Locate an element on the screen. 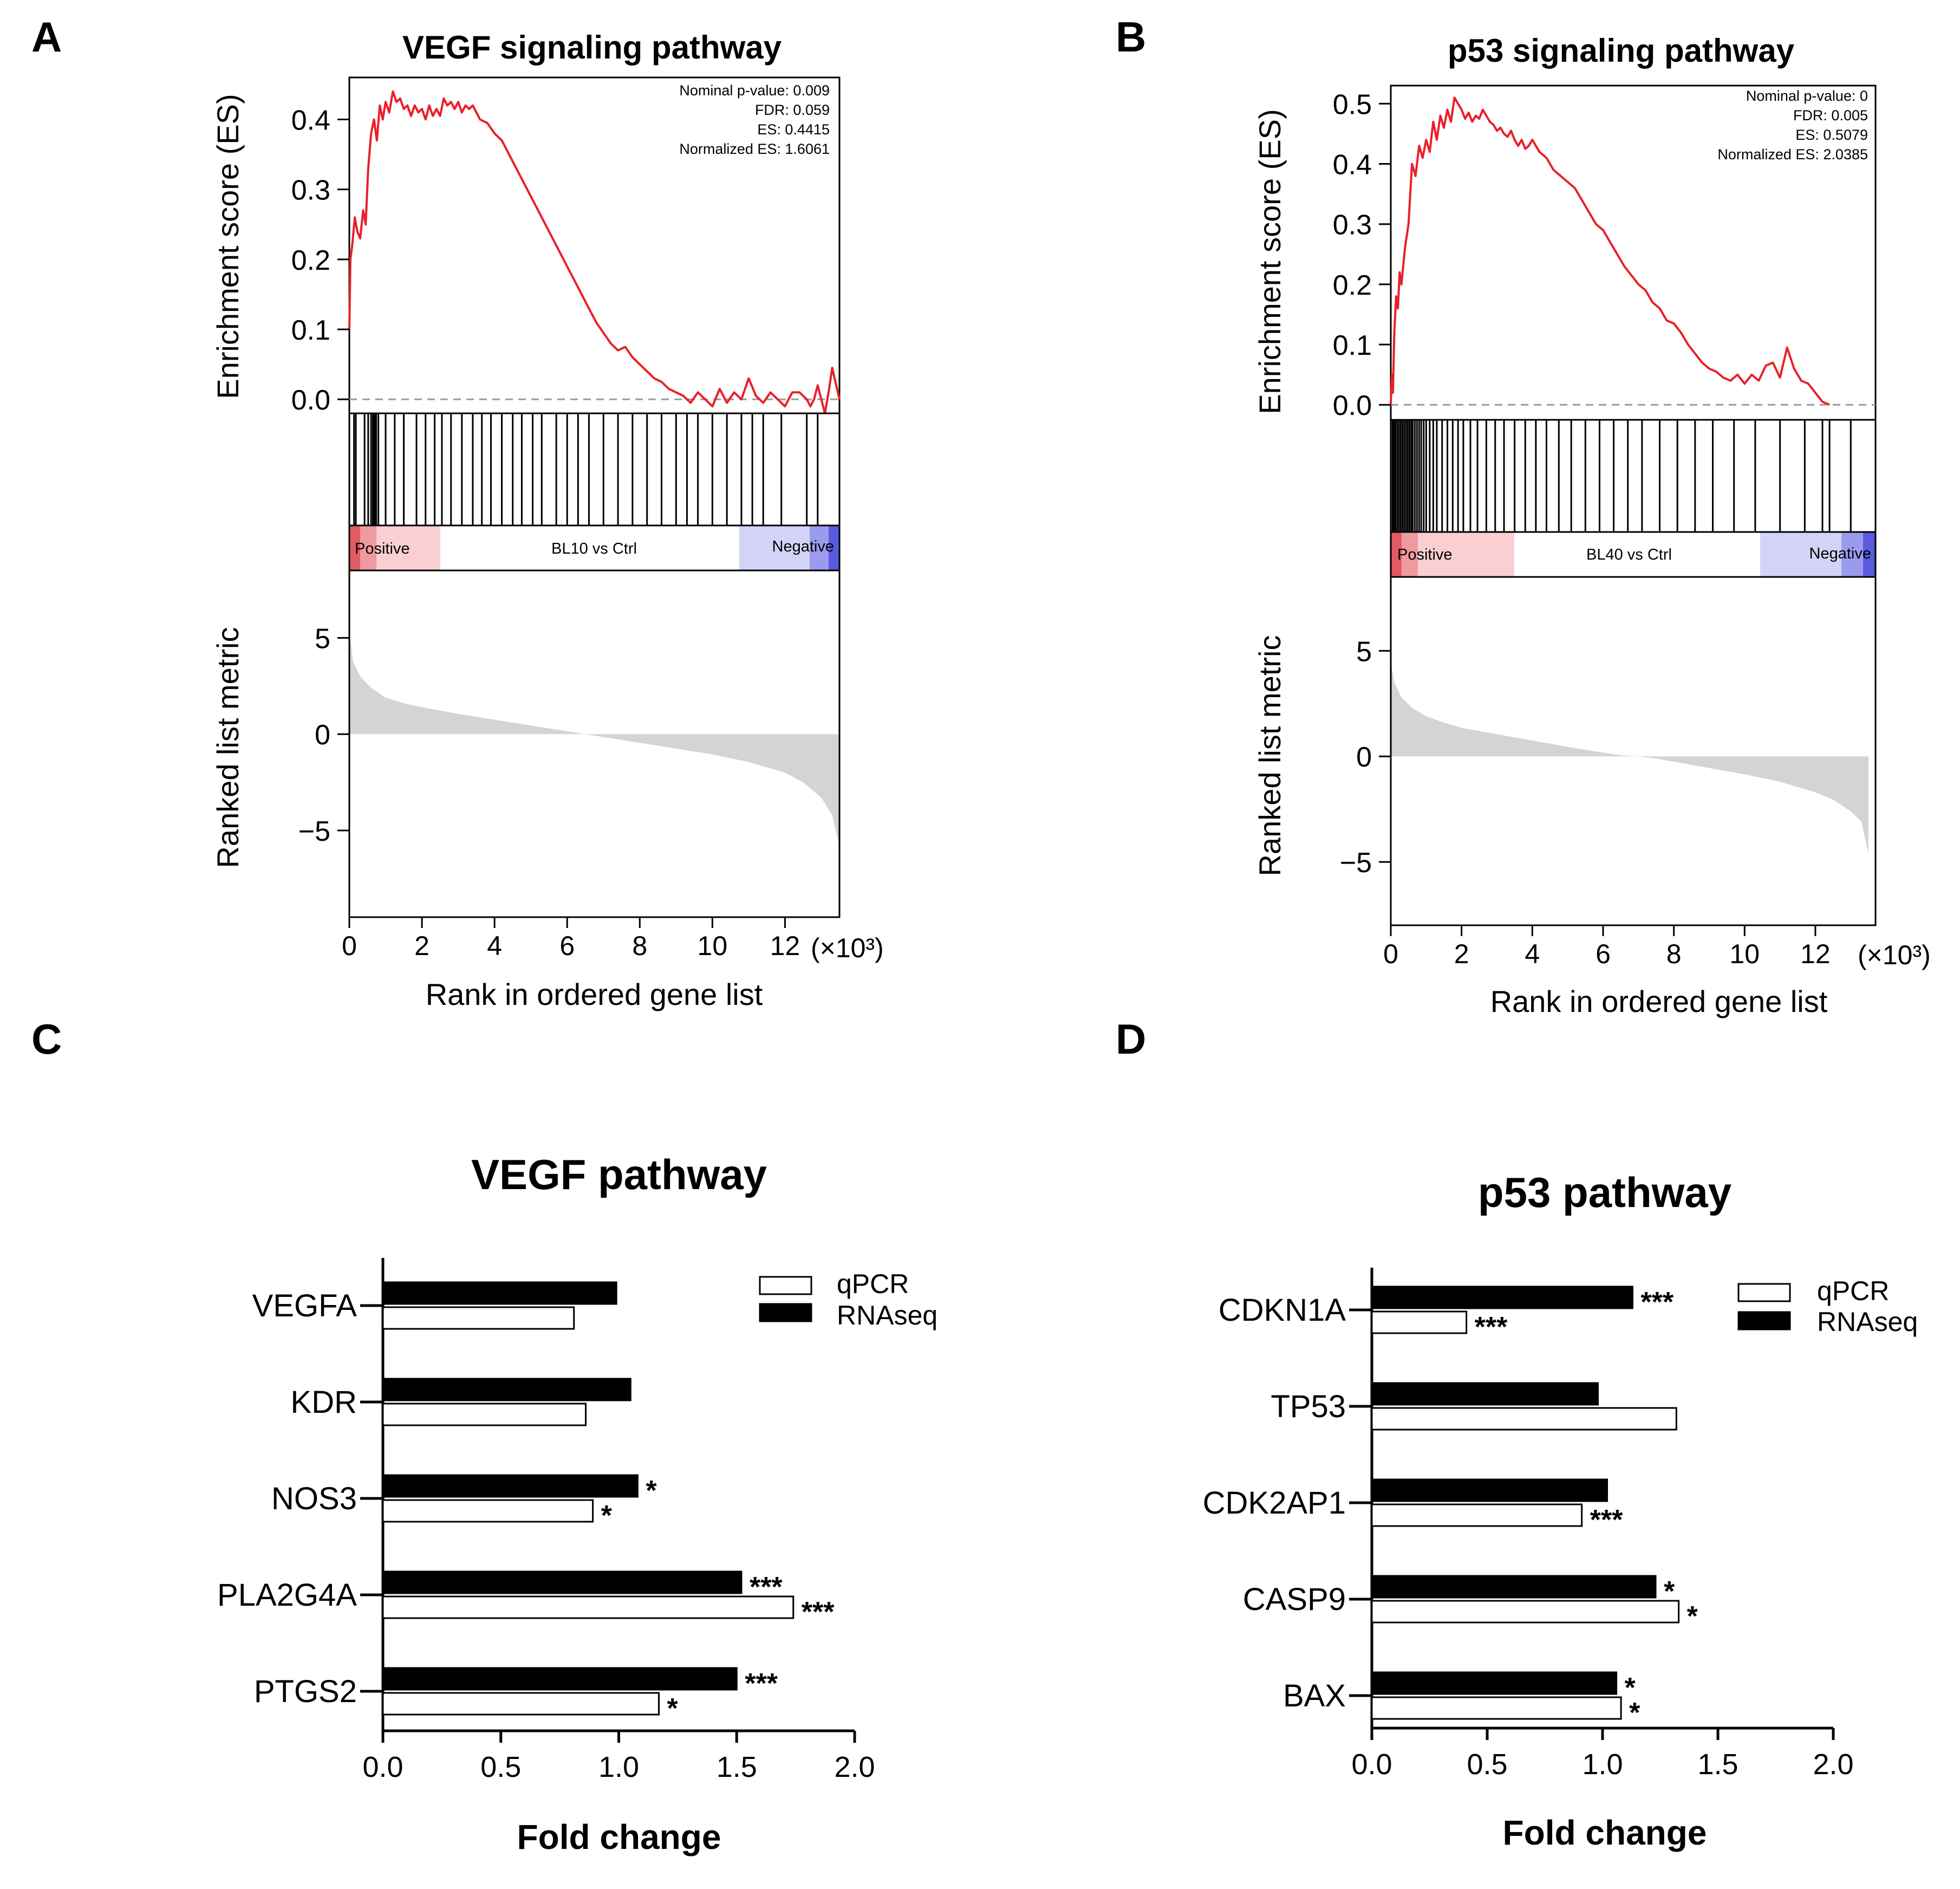  b-es-tick-label: 0.5 is located at coordinates (1352, 105).